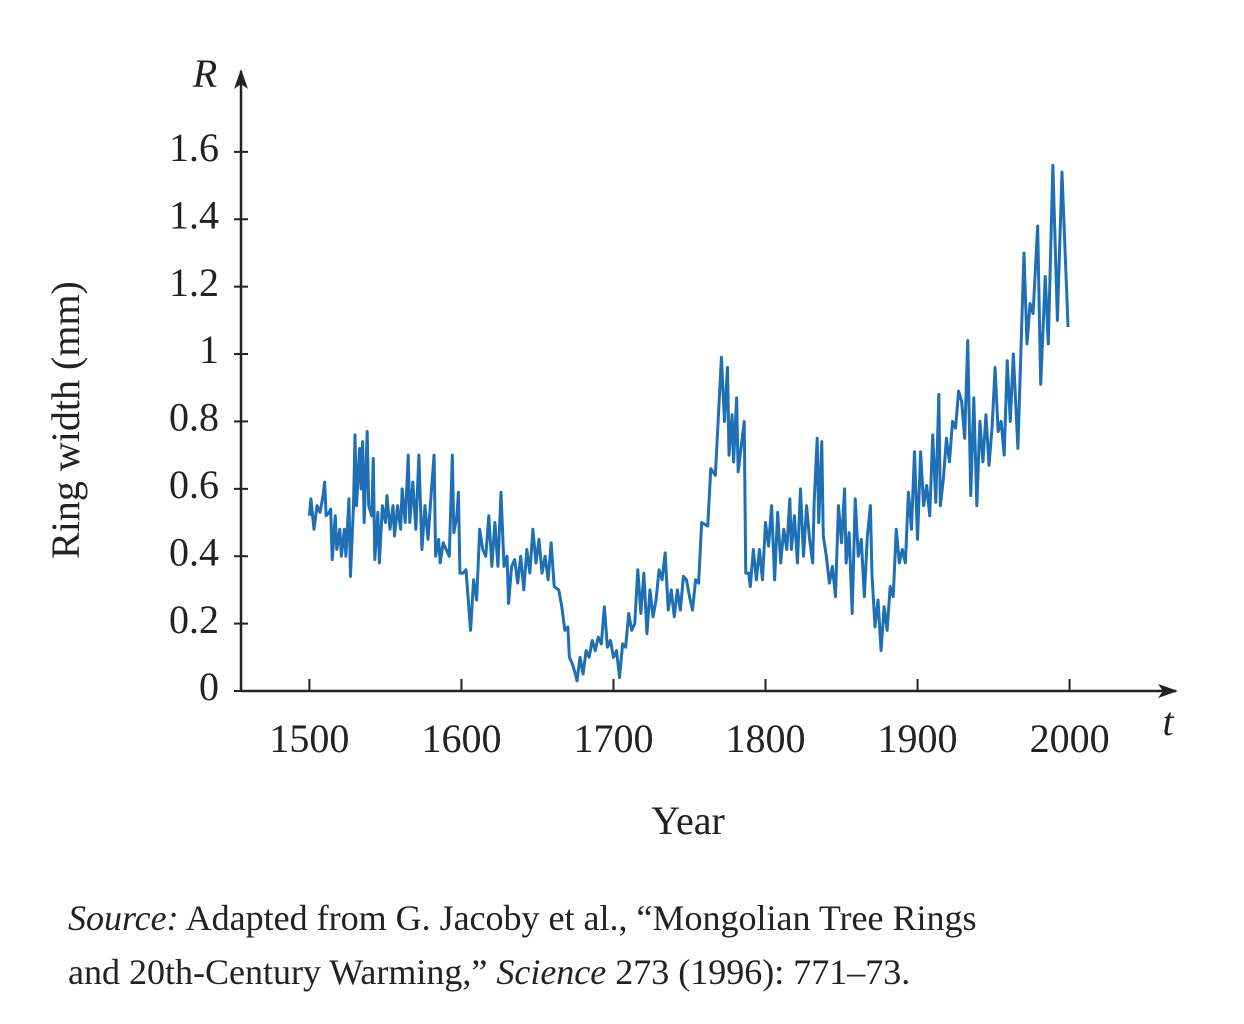  What do you see at coordinates (1168, 721) in the screenshot?
I see `x-variable: t` at bounding box center [1168, 721].